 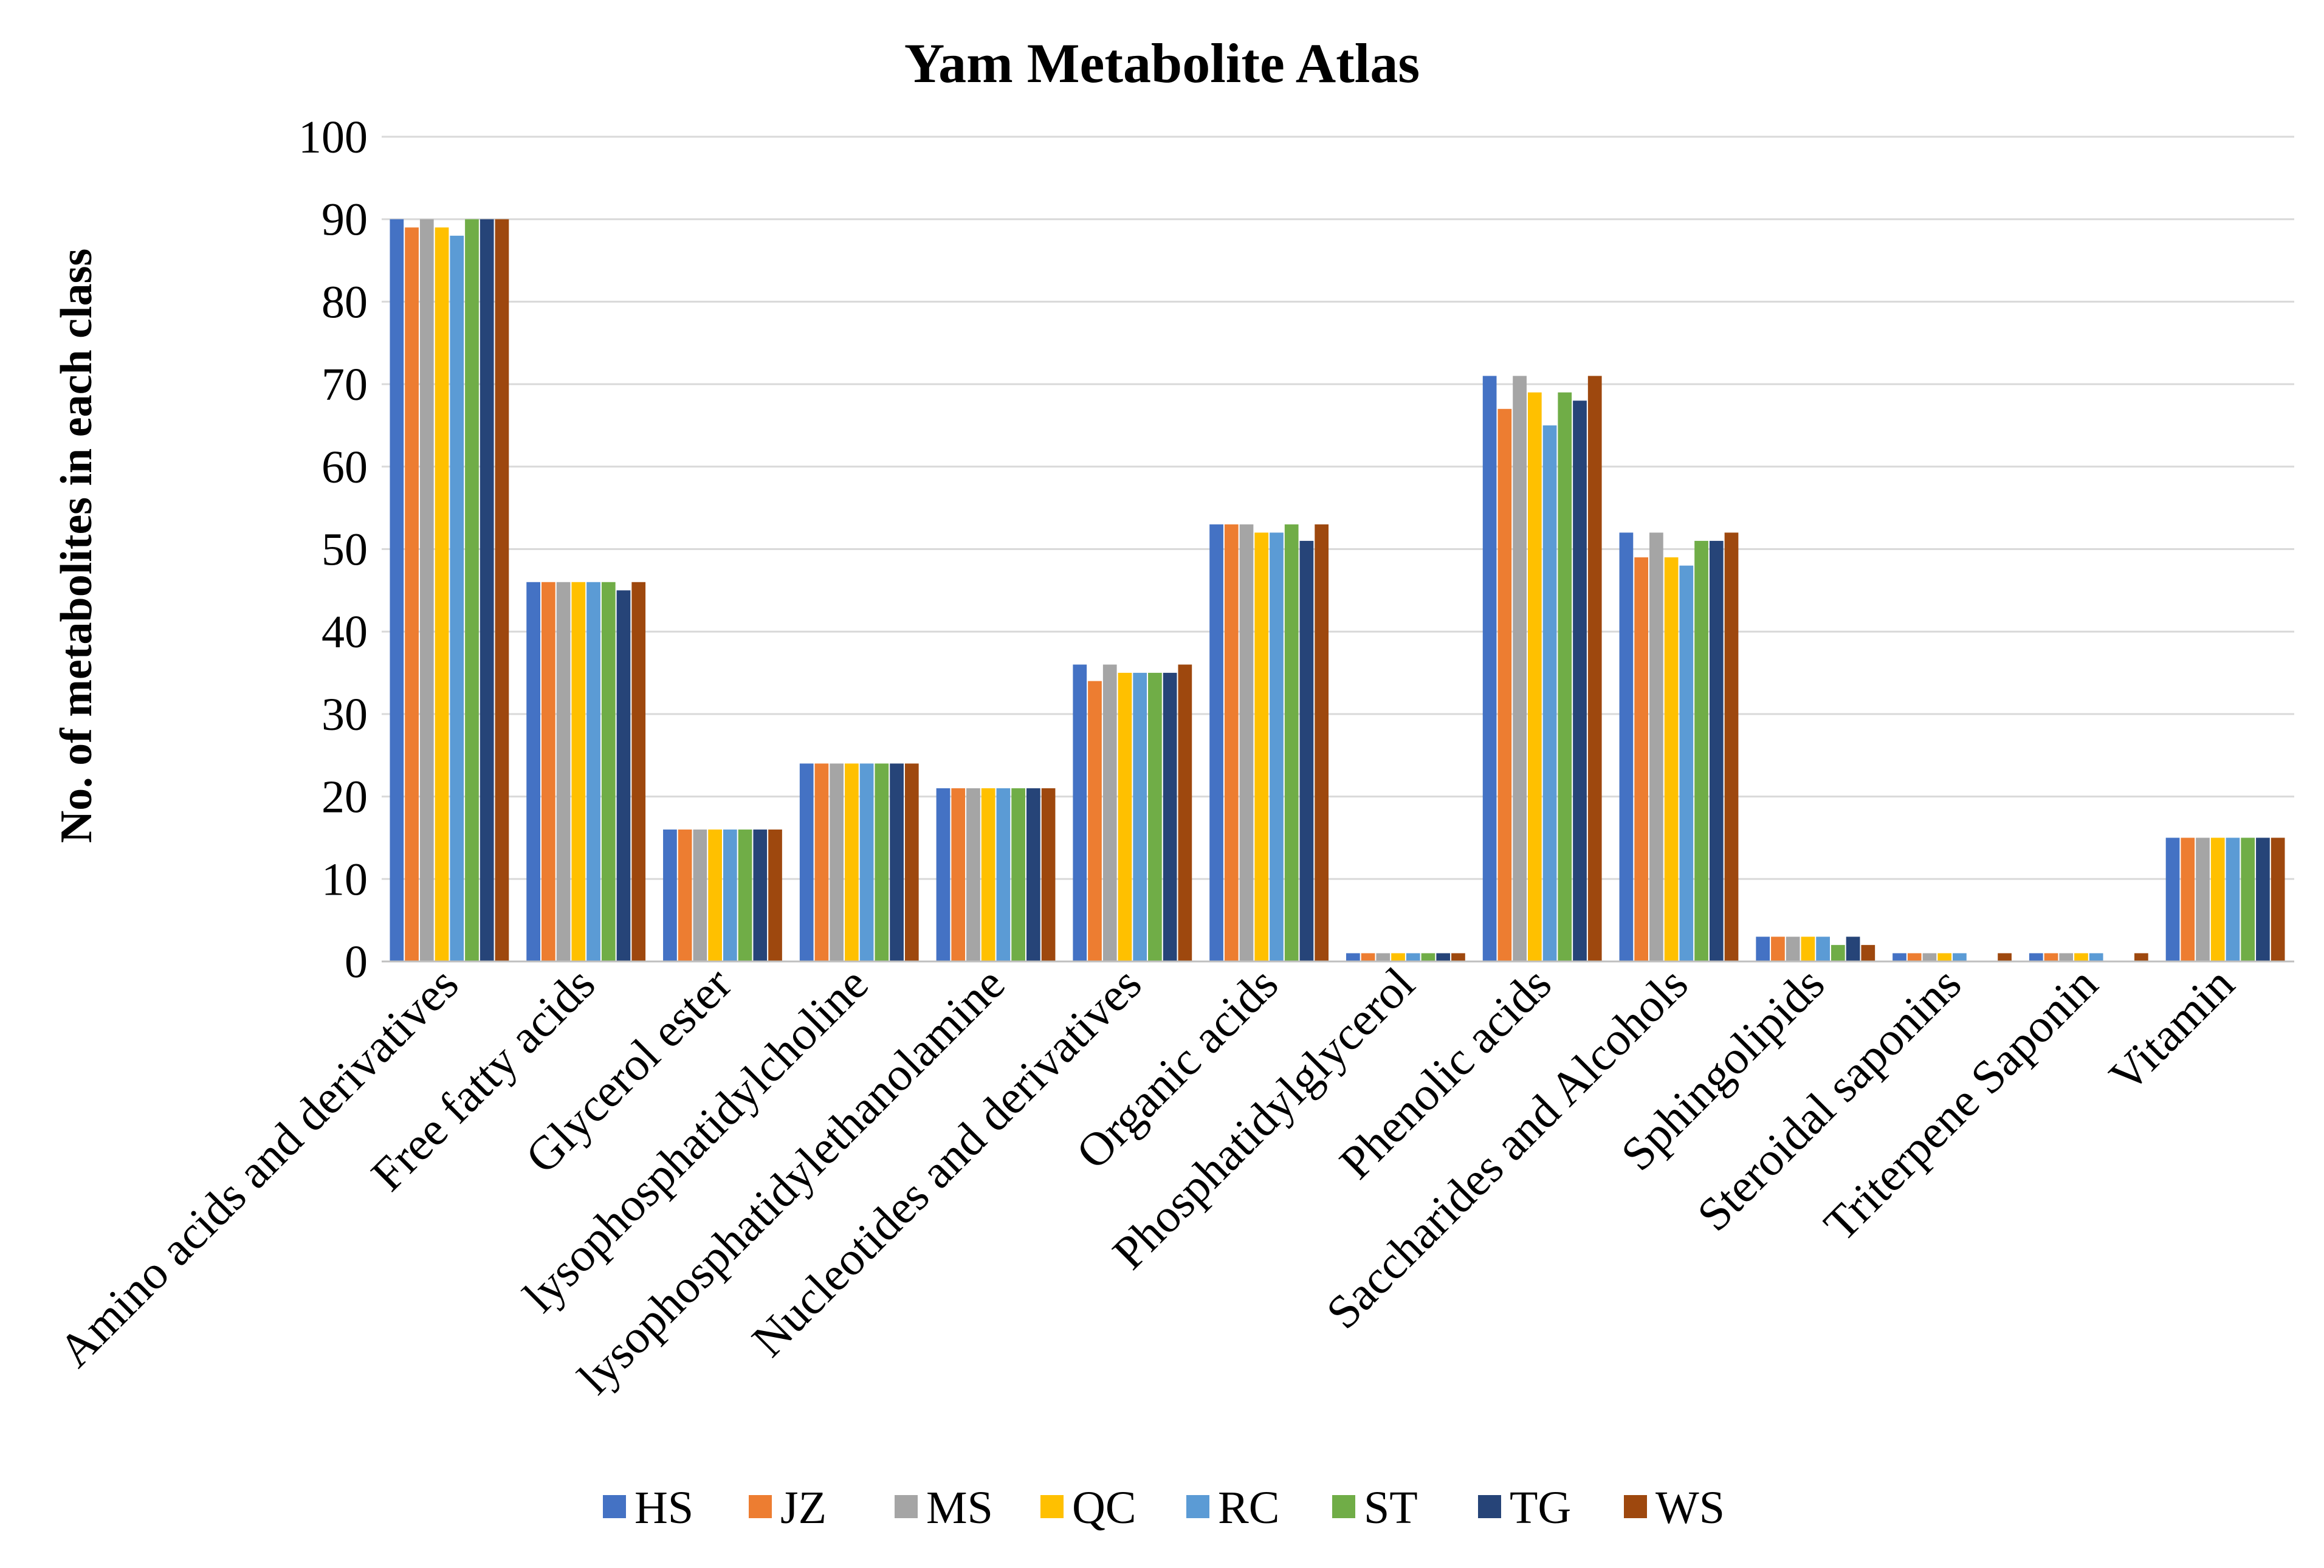 What do you see at coordinates (1248, 1507) in the screenshot?
I see `legend-label-RC: RC` at bounding box center [1248, 1507].